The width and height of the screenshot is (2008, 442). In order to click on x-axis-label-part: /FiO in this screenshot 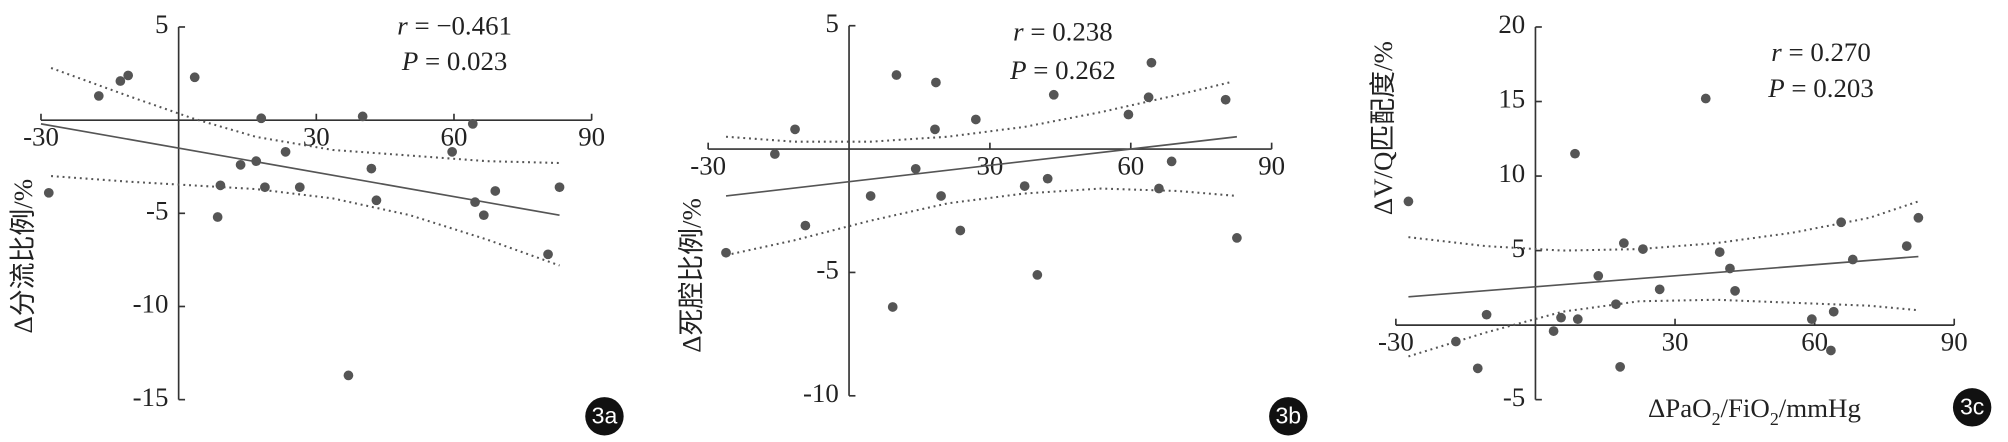, I will do `click(1745, 408)`.